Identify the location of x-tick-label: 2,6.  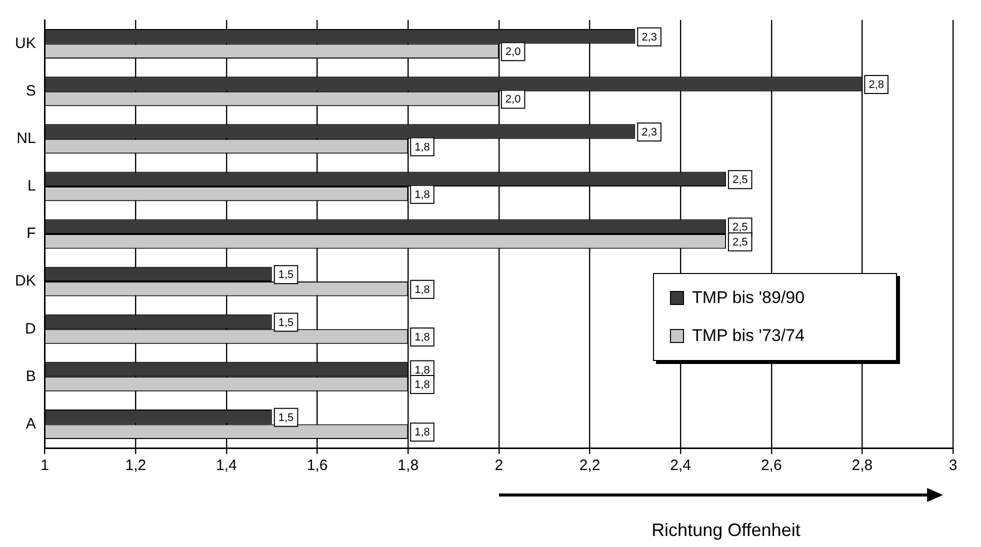
(771, 465).